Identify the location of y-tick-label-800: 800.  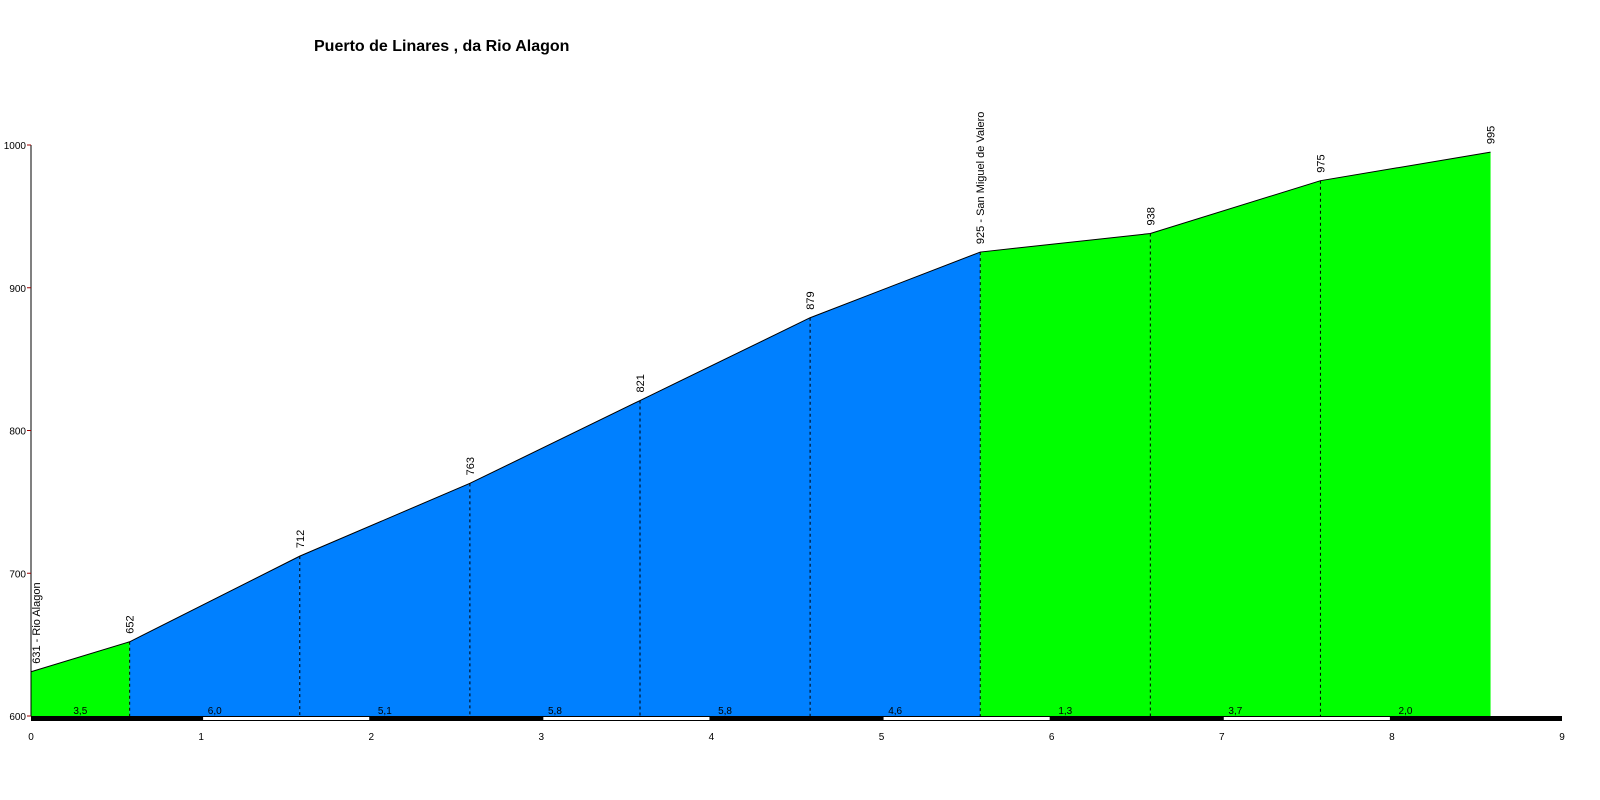
(17, 432).